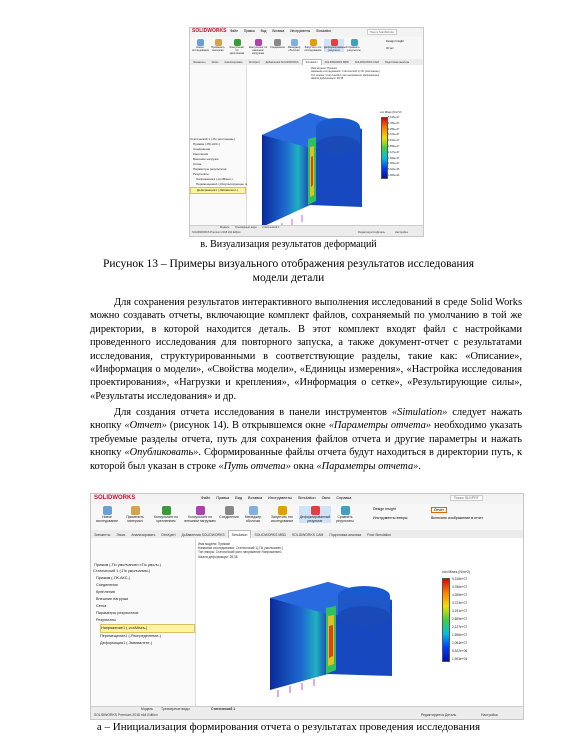 Image resolution: width=577 pixels, height=745 pixels. Describe the element at coordinates (126, 643) in the screenshot. I see `tree-item: Деформация1 (-Эквивалент-)` at that location.